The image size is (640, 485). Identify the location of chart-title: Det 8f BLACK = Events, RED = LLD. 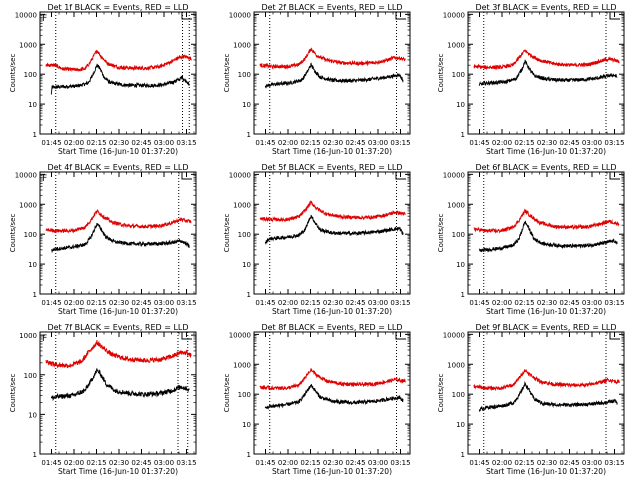
(331, 327).